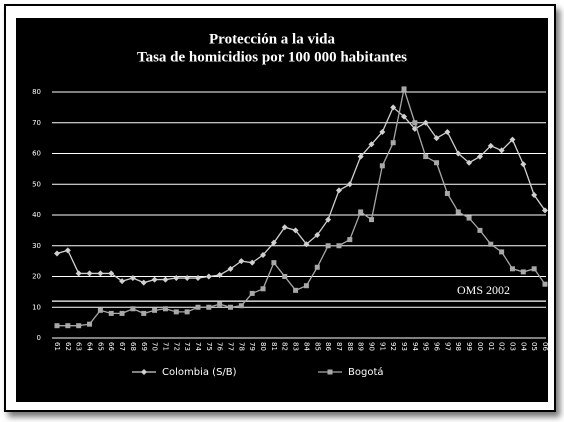 Image resolution: width=564 pixels, height=422 pixels. What do you see at coordinates (252, 346) in the screenshot?
I see `x-tick-label: 79` at bounding box center [252, 346].